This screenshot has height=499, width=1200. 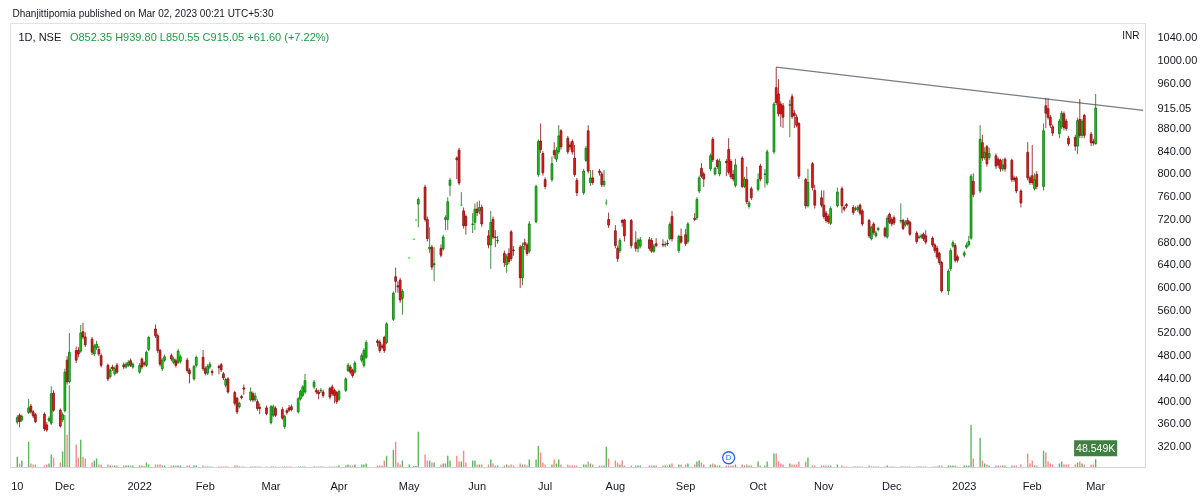 I want to click on x-tick-label: Aug, so click(x=615, y=485).